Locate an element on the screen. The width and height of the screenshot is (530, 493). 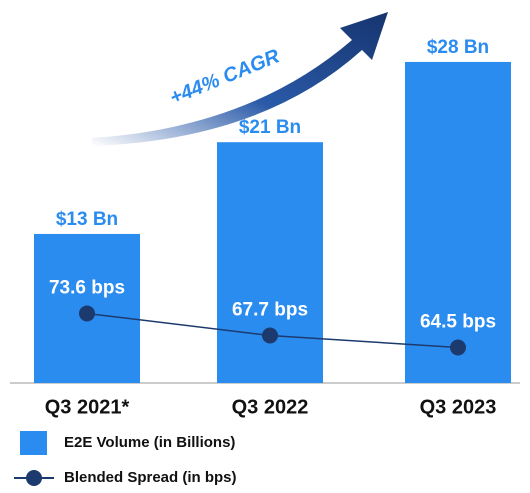
bar-value-label: $13 Bn is located at coordinates (87, 219).